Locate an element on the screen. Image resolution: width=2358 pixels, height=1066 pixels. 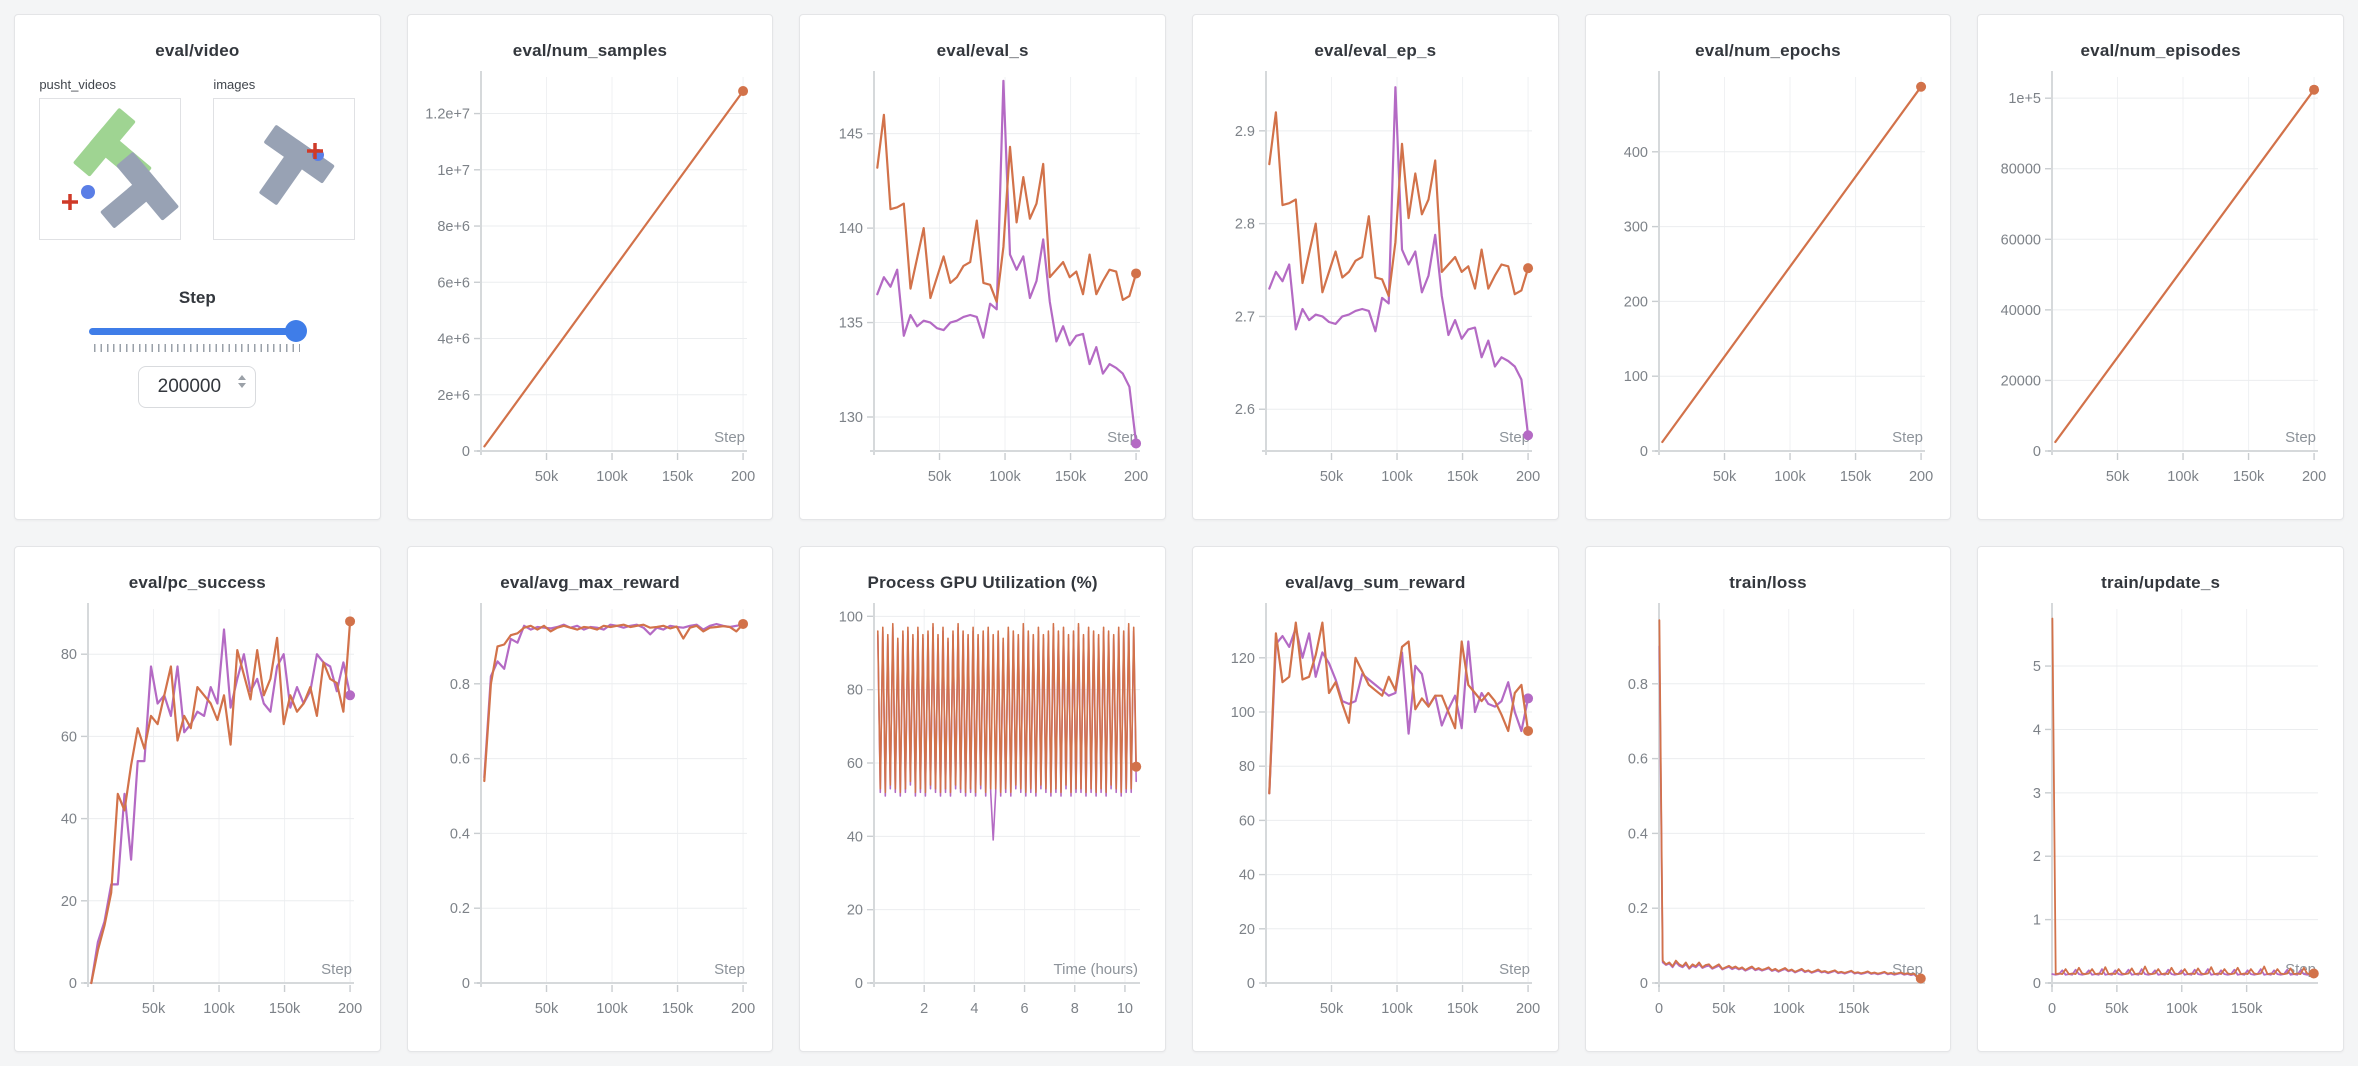
y-tick-label: 145 is located at coordinates (850, 135).